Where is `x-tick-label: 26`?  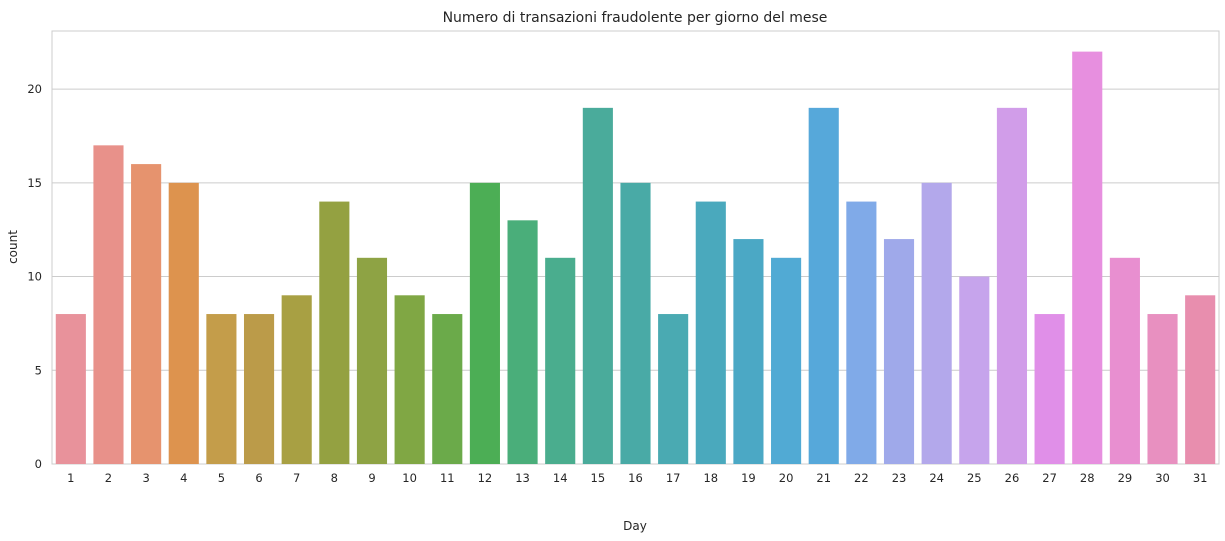
x-tick-label: 26 is located at coordinates (1012, 478).